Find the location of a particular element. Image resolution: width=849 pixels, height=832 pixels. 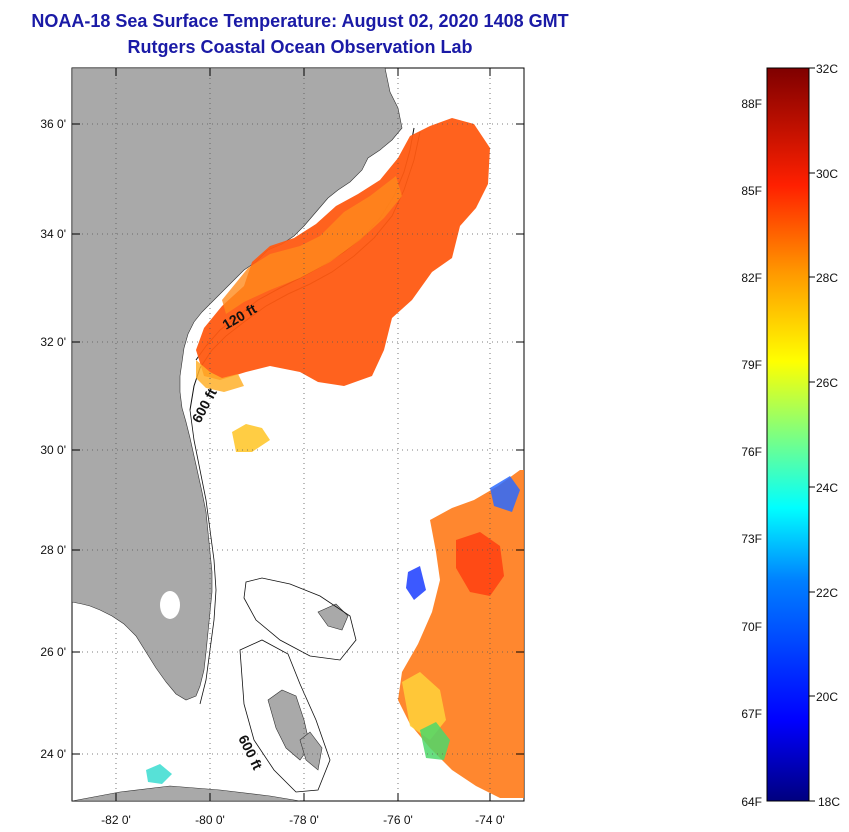

lat-label-32: 32 0' is located at coordinates (53, 342).